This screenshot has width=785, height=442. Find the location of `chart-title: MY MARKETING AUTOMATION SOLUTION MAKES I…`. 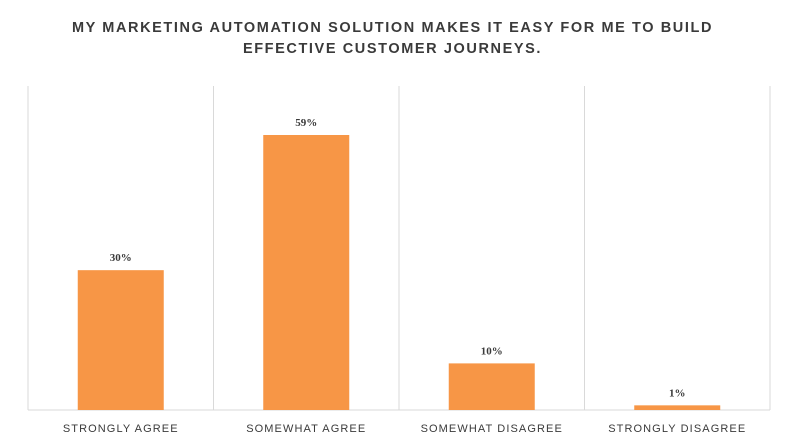

chart-title: MY MARKETING AUTOMATION SOLUTION MAKES I… is located at coordinates (392, 39).